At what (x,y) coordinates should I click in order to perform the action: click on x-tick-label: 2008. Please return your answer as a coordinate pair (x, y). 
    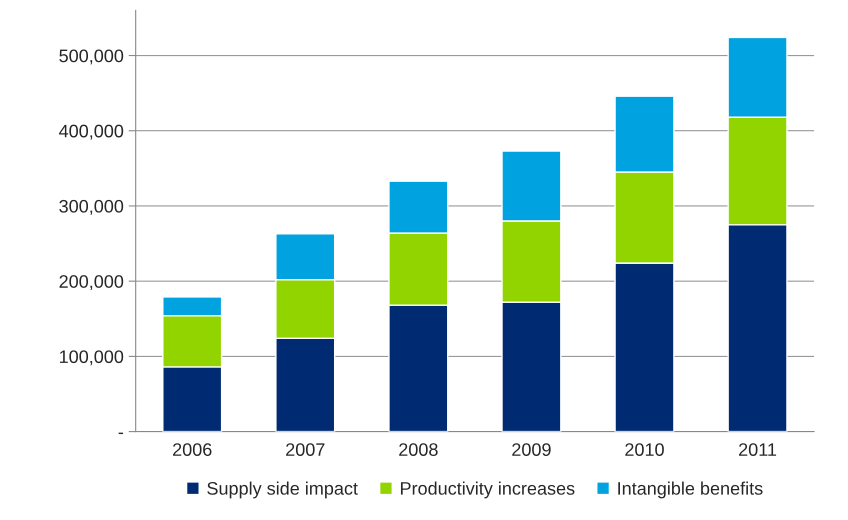
    Looking at the image, I should click on (418, 449).